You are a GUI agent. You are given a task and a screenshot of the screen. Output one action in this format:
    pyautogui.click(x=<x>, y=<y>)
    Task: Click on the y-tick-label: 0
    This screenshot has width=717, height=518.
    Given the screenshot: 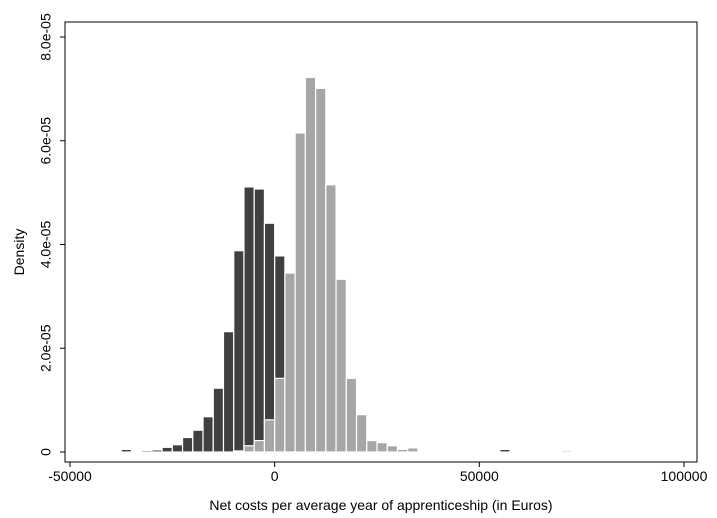 What is the action you would take?
    pyautogui.click(x=46, y=452)
    